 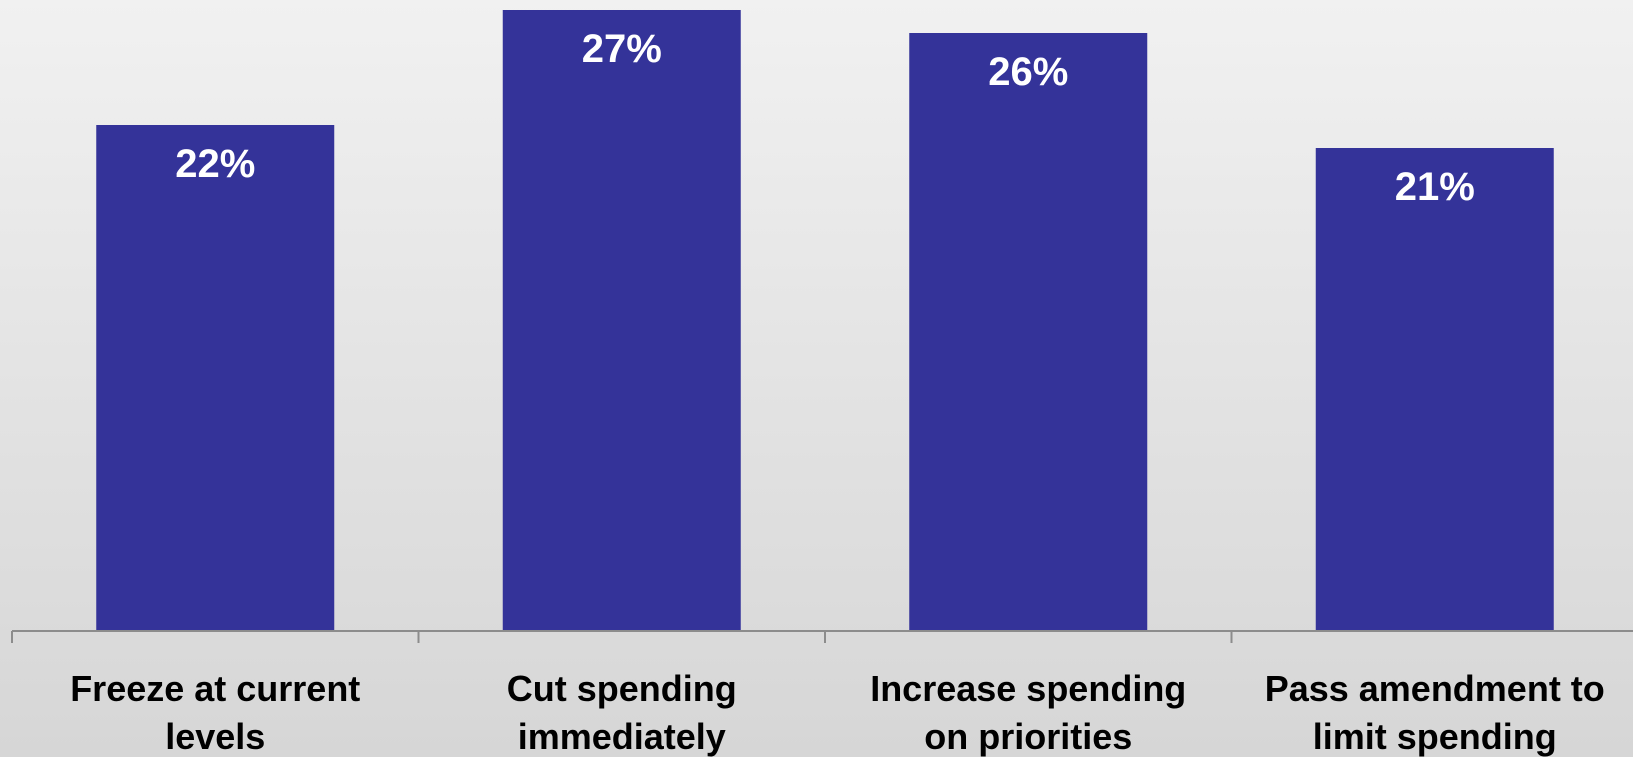 I want to click on category-label-2-line-1: Cut spending, so click(x=622, y=688).